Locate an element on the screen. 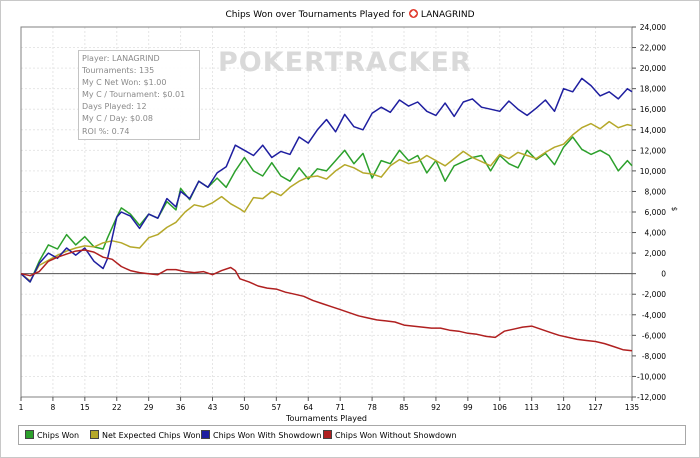  stats-line: Days Played: 12 is located at coordinates (114, 107).